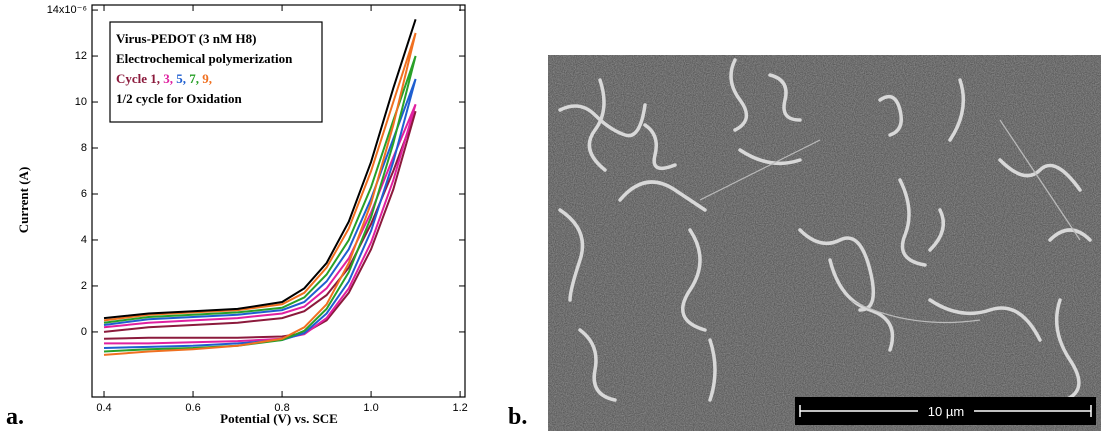 The image size is (1101, 431). What do you see at coordinates (281, 408) in the screenshot?
I see `x-tick-label: 0.8` at bounding box center [281, 408].